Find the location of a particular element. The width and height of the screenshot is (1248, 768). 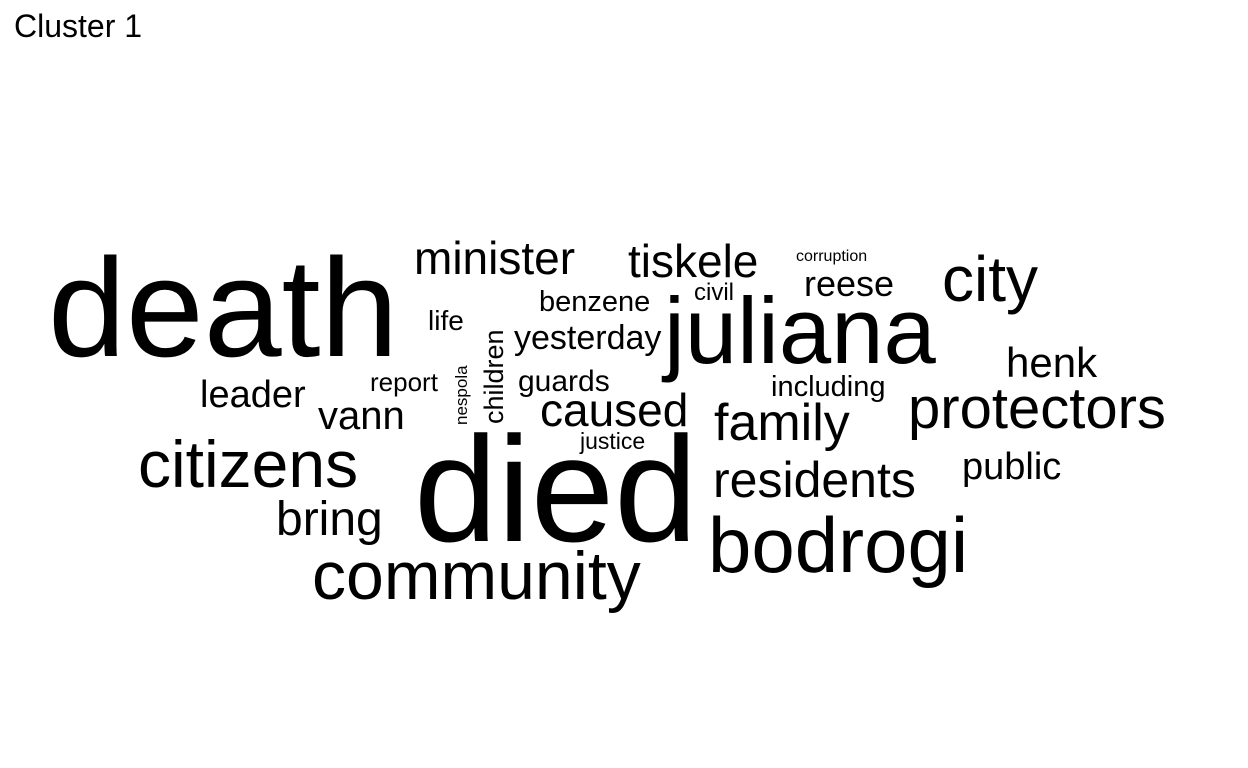

word-citizens: citizens is located at coordinates (248, 464).